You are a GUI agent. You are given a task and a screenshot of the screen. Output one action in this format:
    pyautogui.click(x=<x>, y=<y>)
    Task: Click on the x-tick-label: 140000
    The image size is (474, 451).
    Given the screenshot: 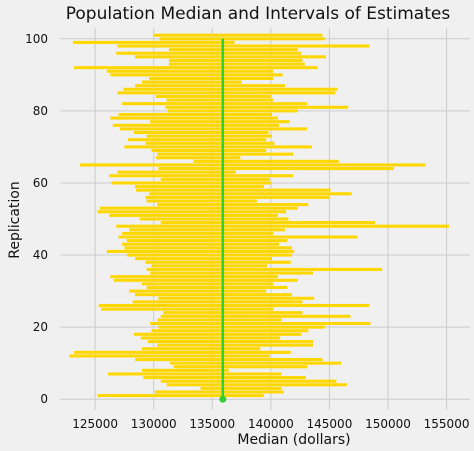 What is the action you would take?
    pyautogui.click(x=271, y=424)
    